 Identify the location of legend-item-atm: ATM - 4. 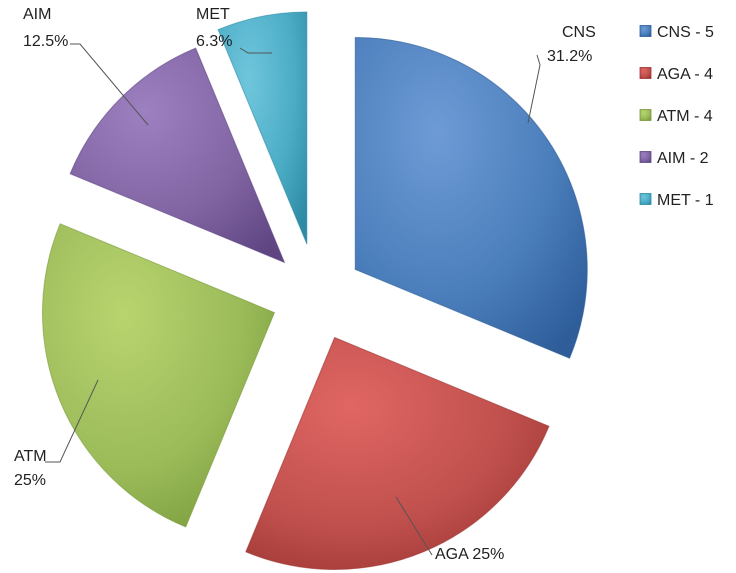
(676, 116).